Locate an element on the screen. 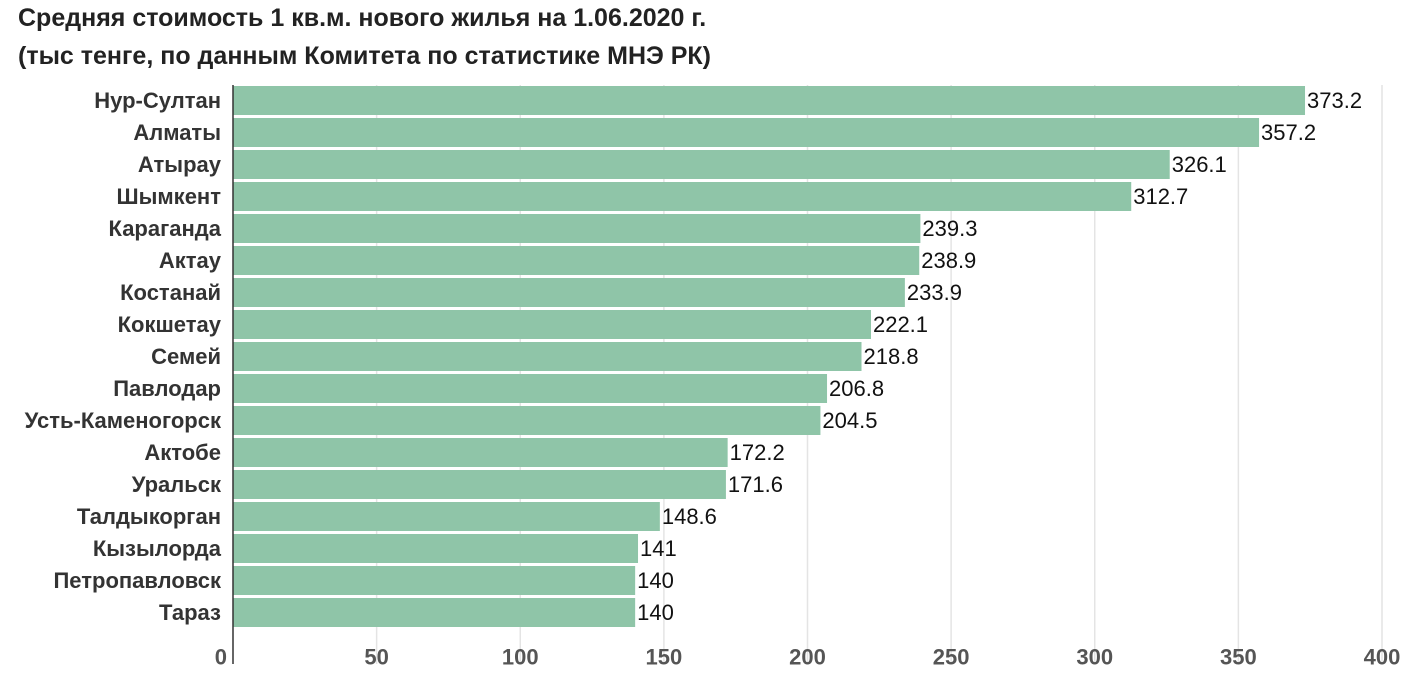  category-label: Актобе is located at coordinates (182, 452).